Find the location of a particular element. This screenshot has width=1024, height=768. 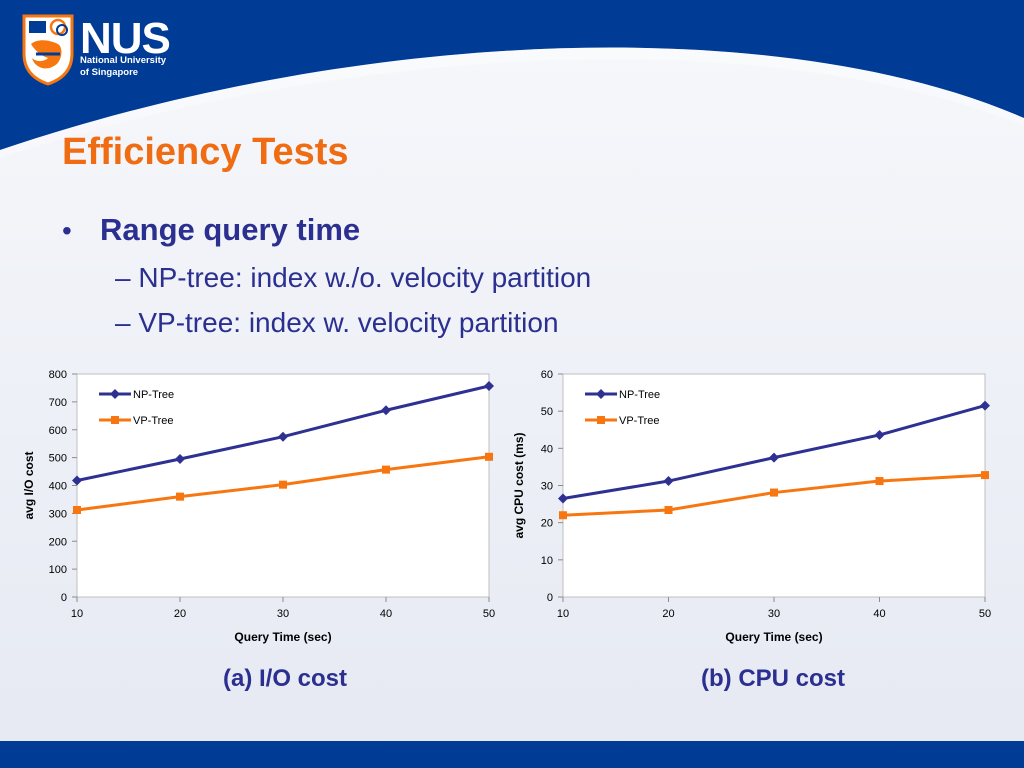

y-tick-label: 500 is located at coordinates (58, 459).